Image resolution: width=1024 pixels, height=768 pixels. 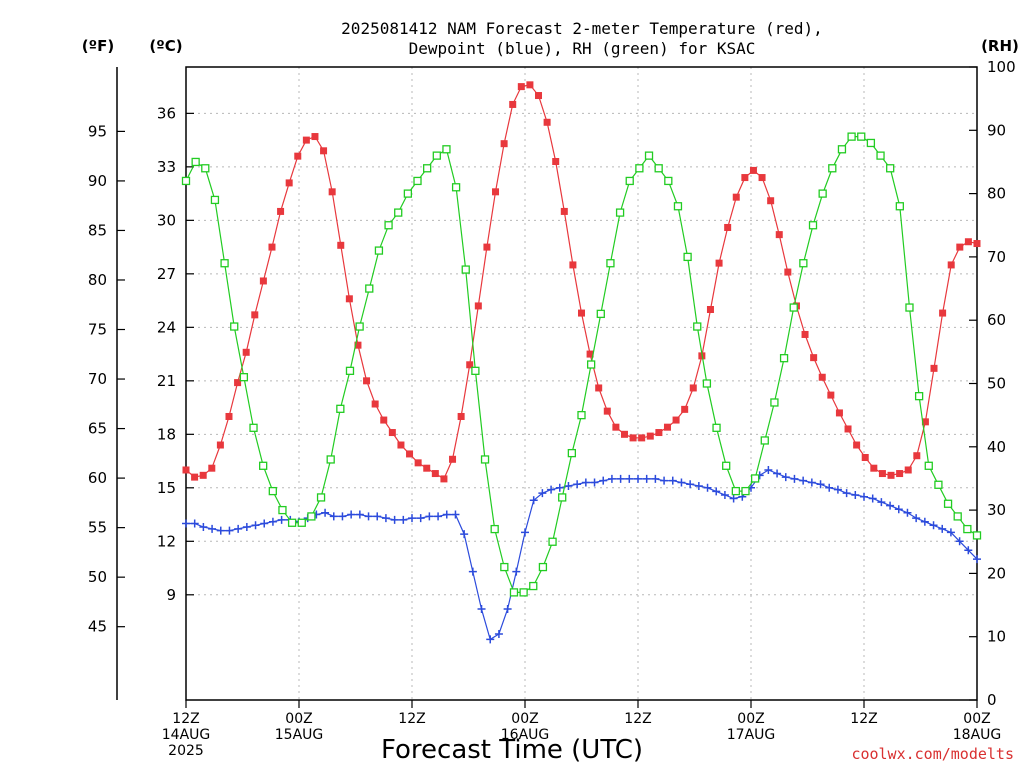 What do you see at coordinates (992, 700) in the screenshot?
I see `rh-tick-label: 0` at bounding box center [992, 700].